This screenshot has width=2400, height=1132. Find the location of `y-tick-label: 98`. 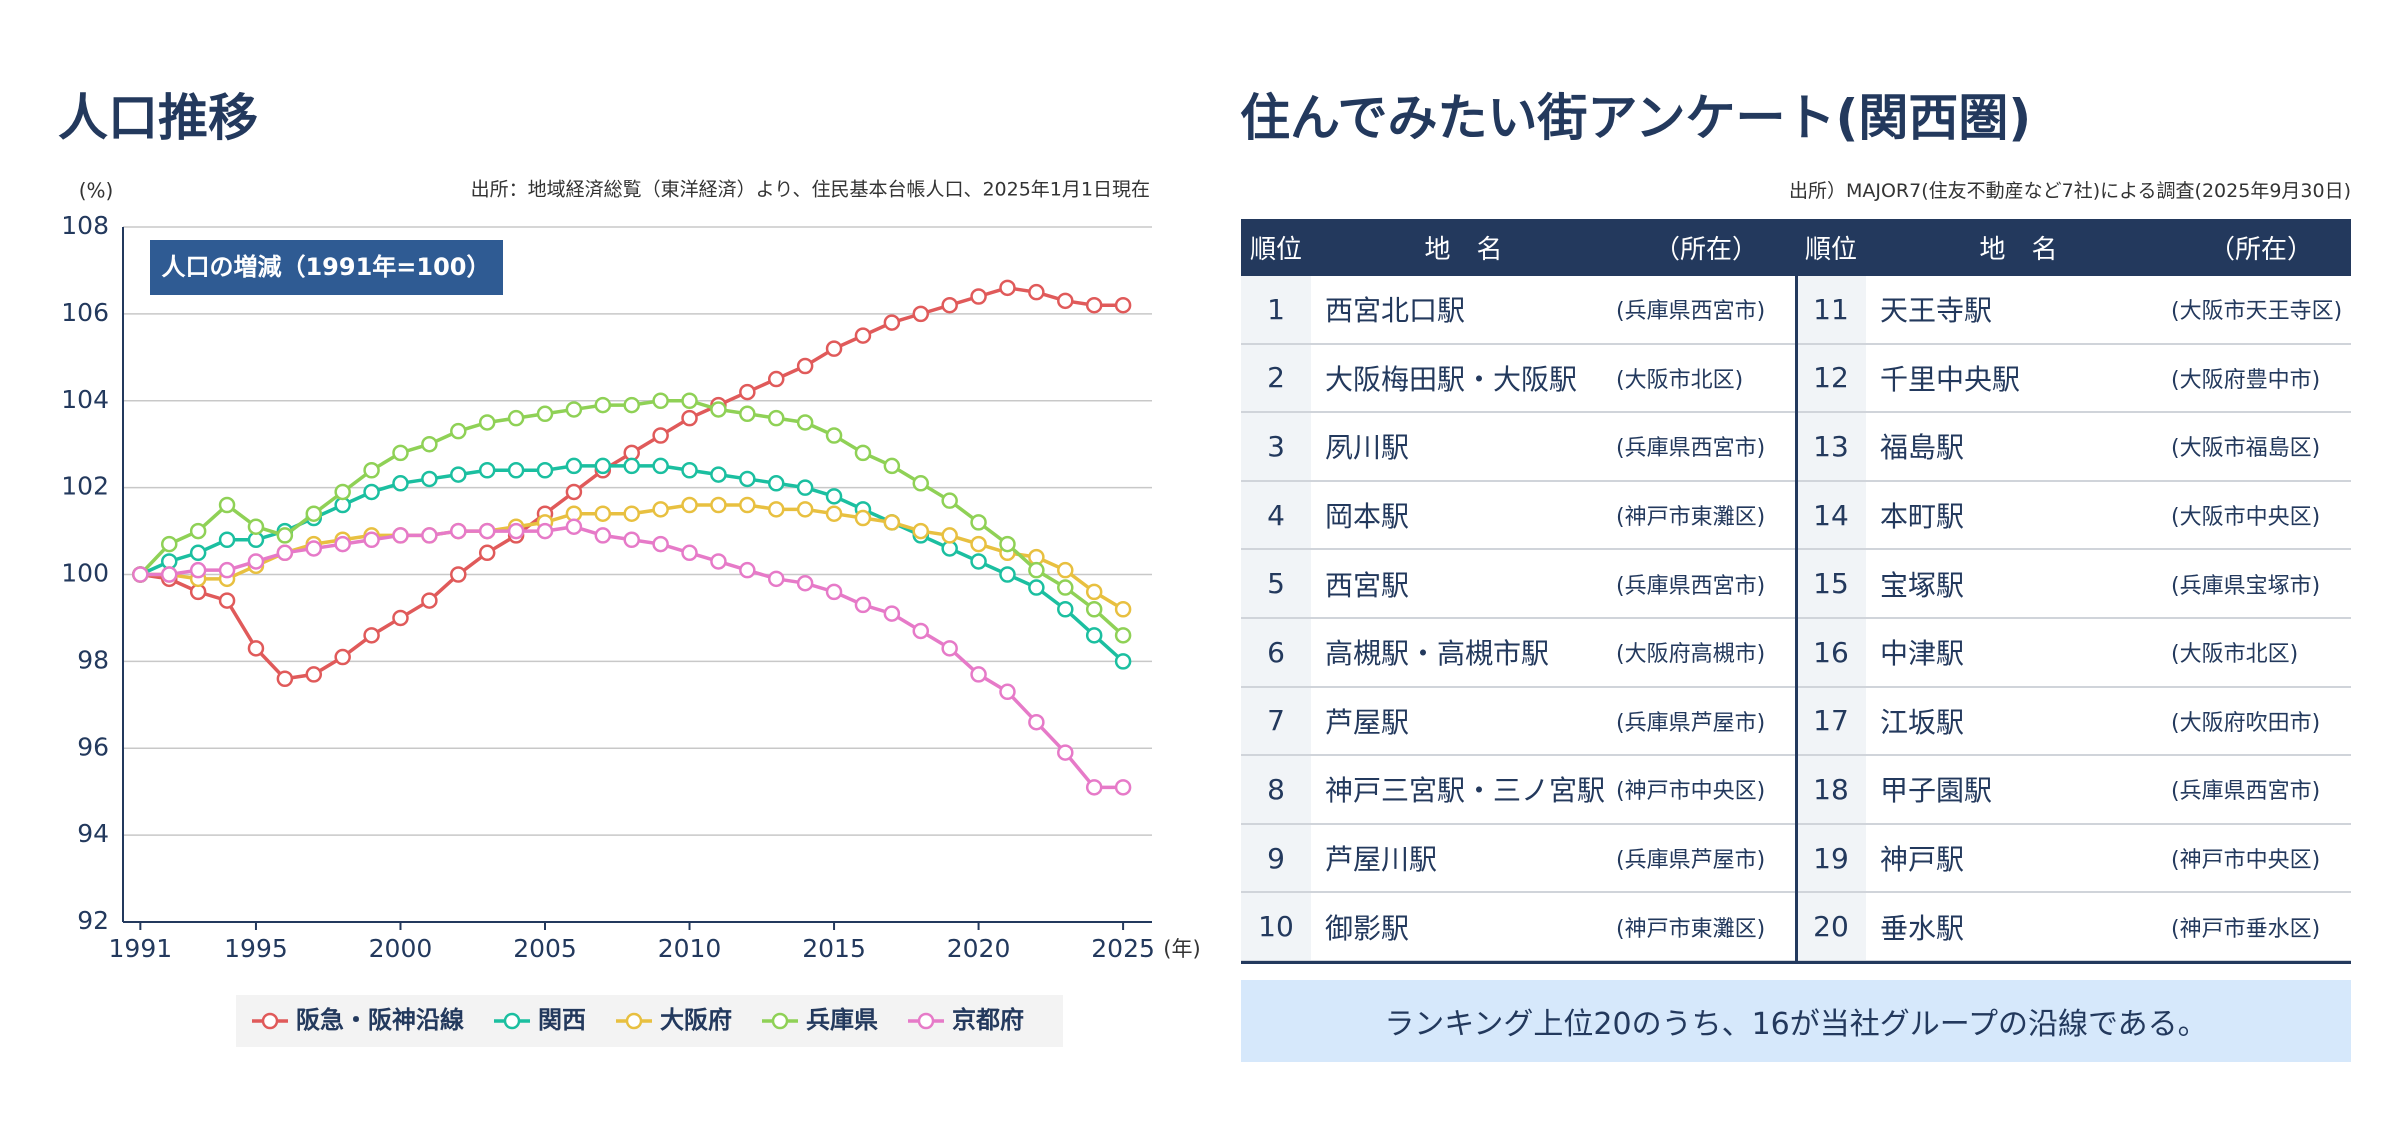

y-tick-label: 98 is located at coordinates (93, 659).